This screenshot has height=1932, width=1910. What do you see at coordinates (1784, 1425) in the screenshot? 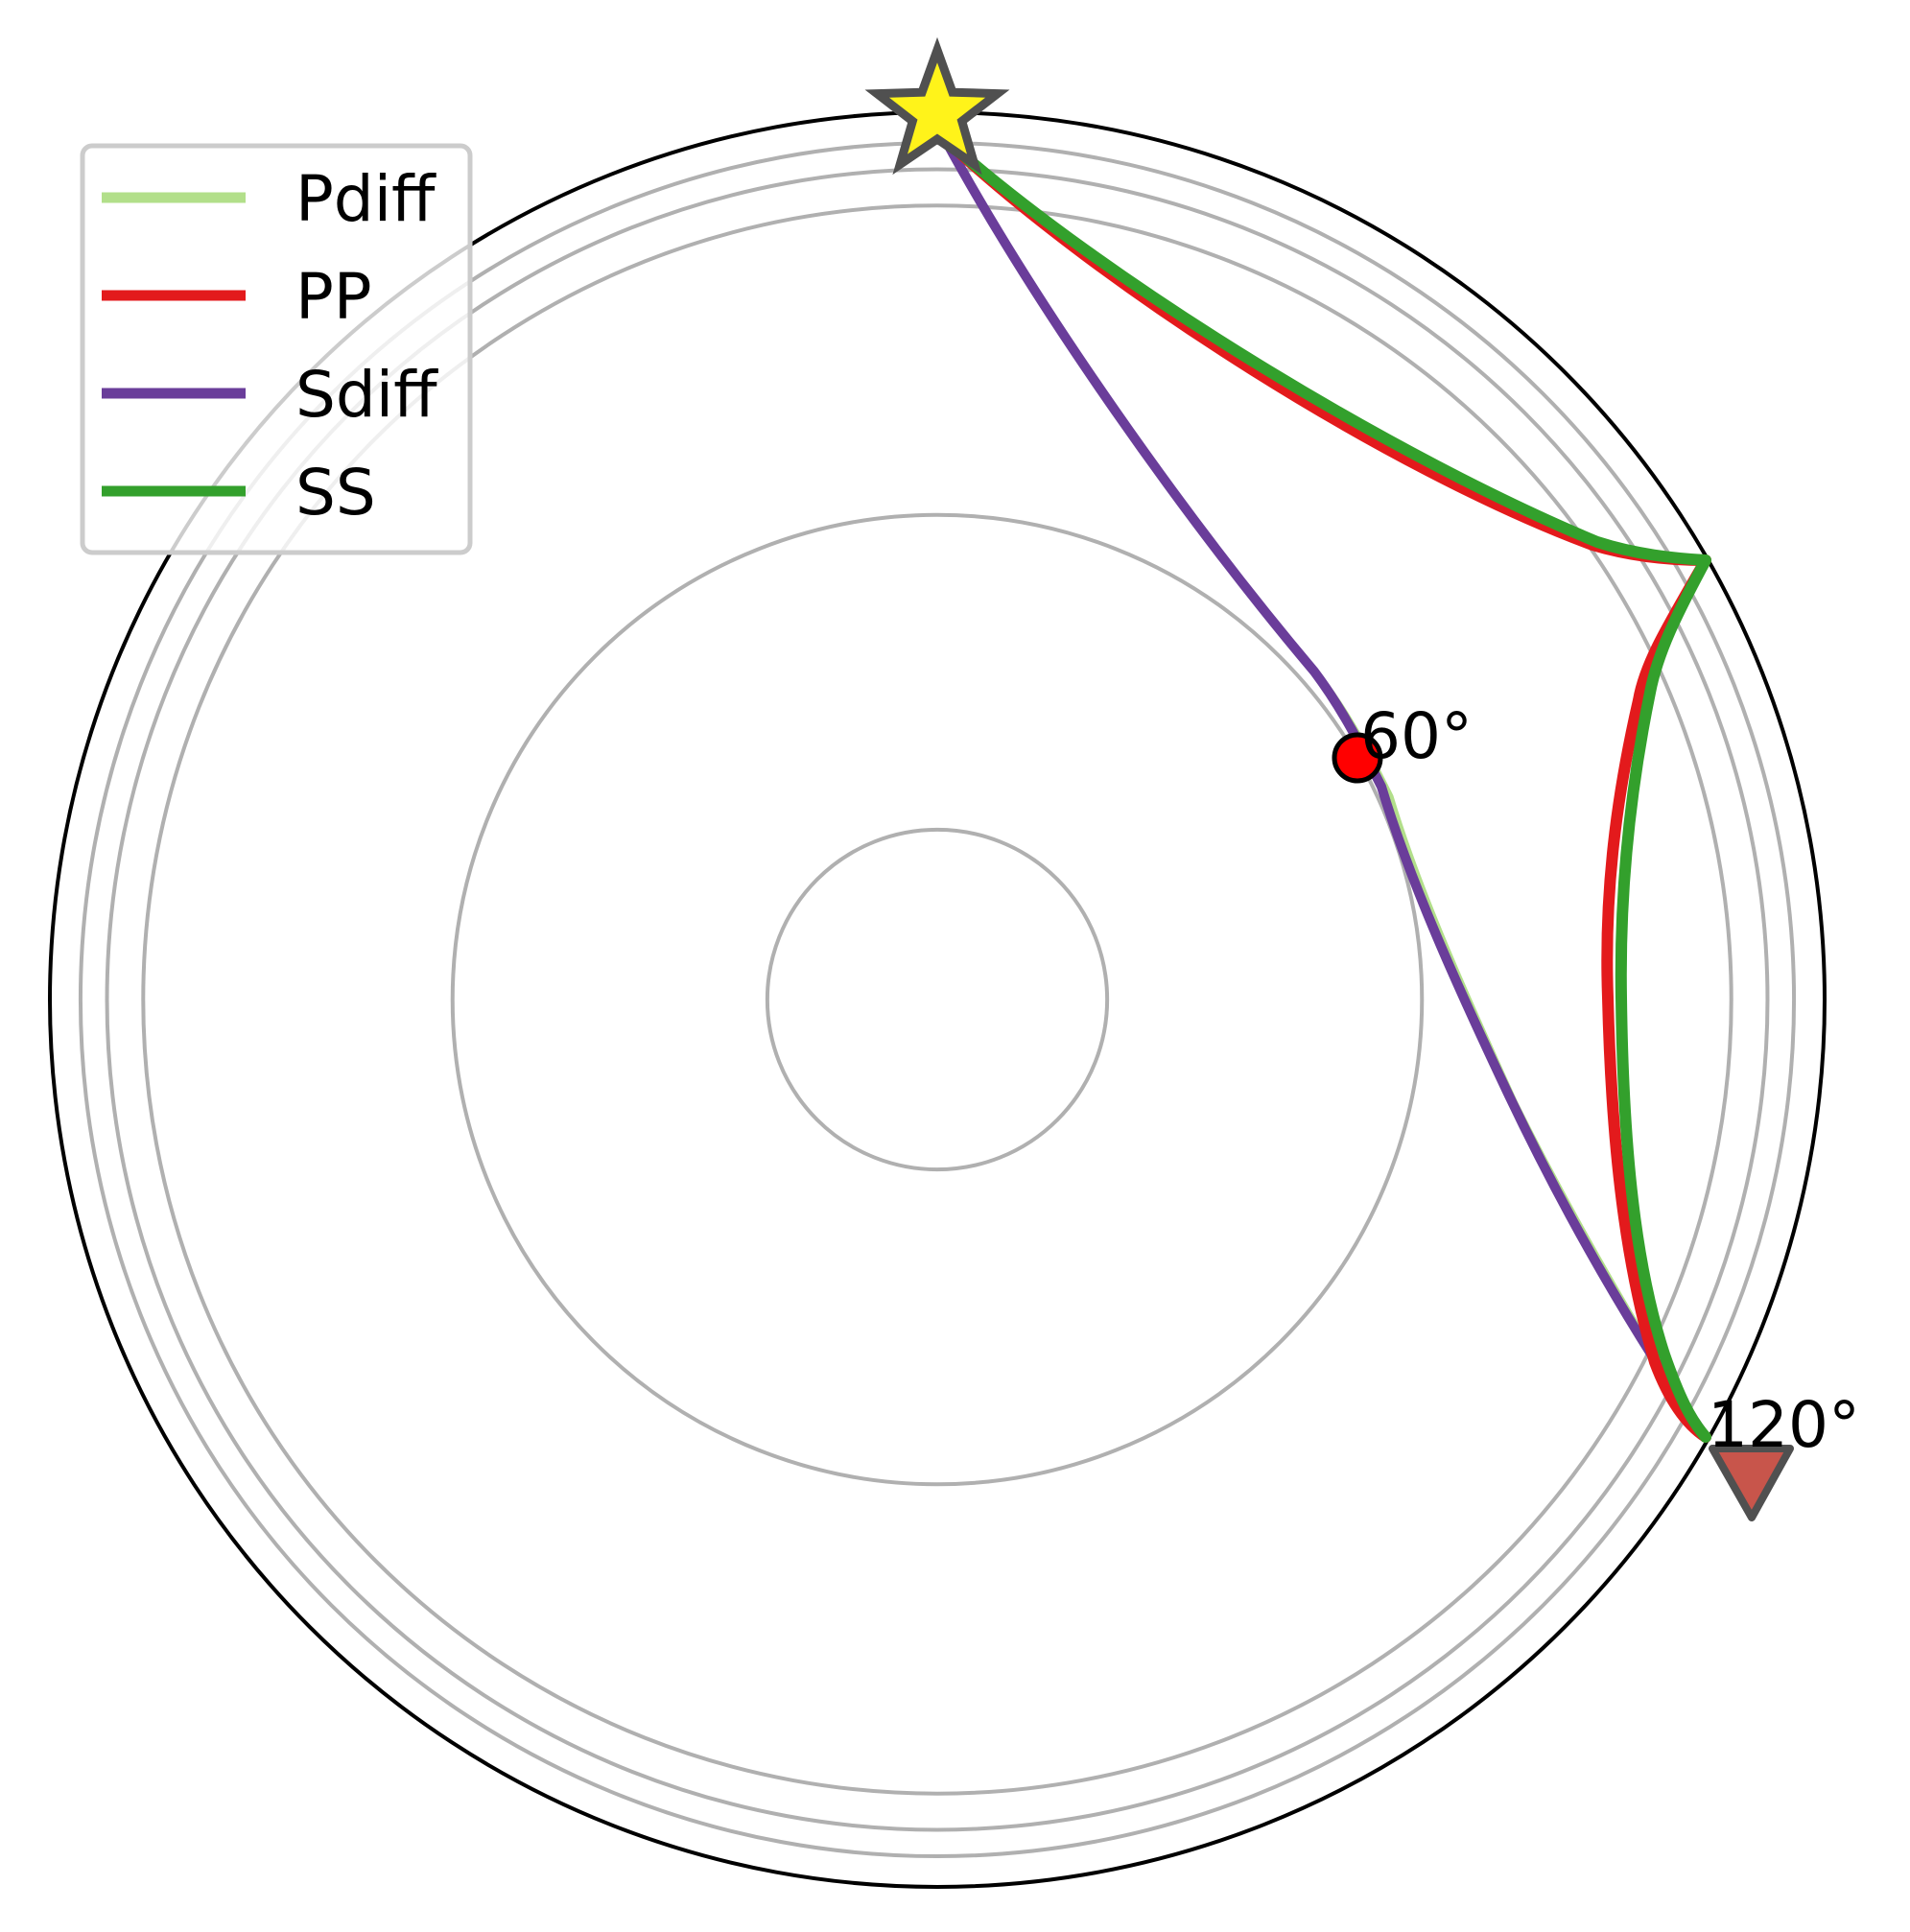
I see `distance-label-120: 120°` at bounding box center [1784, 1425].